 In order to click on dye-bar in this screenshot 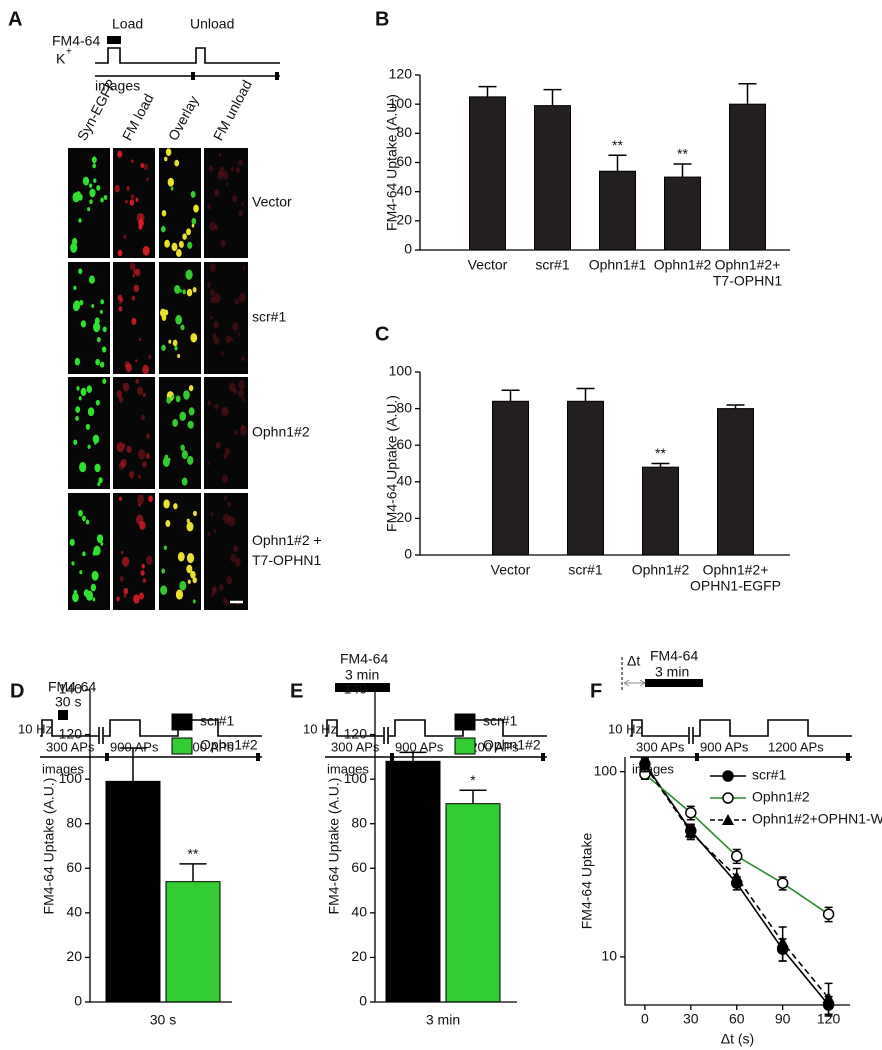, I will do `click(63, 715)`.